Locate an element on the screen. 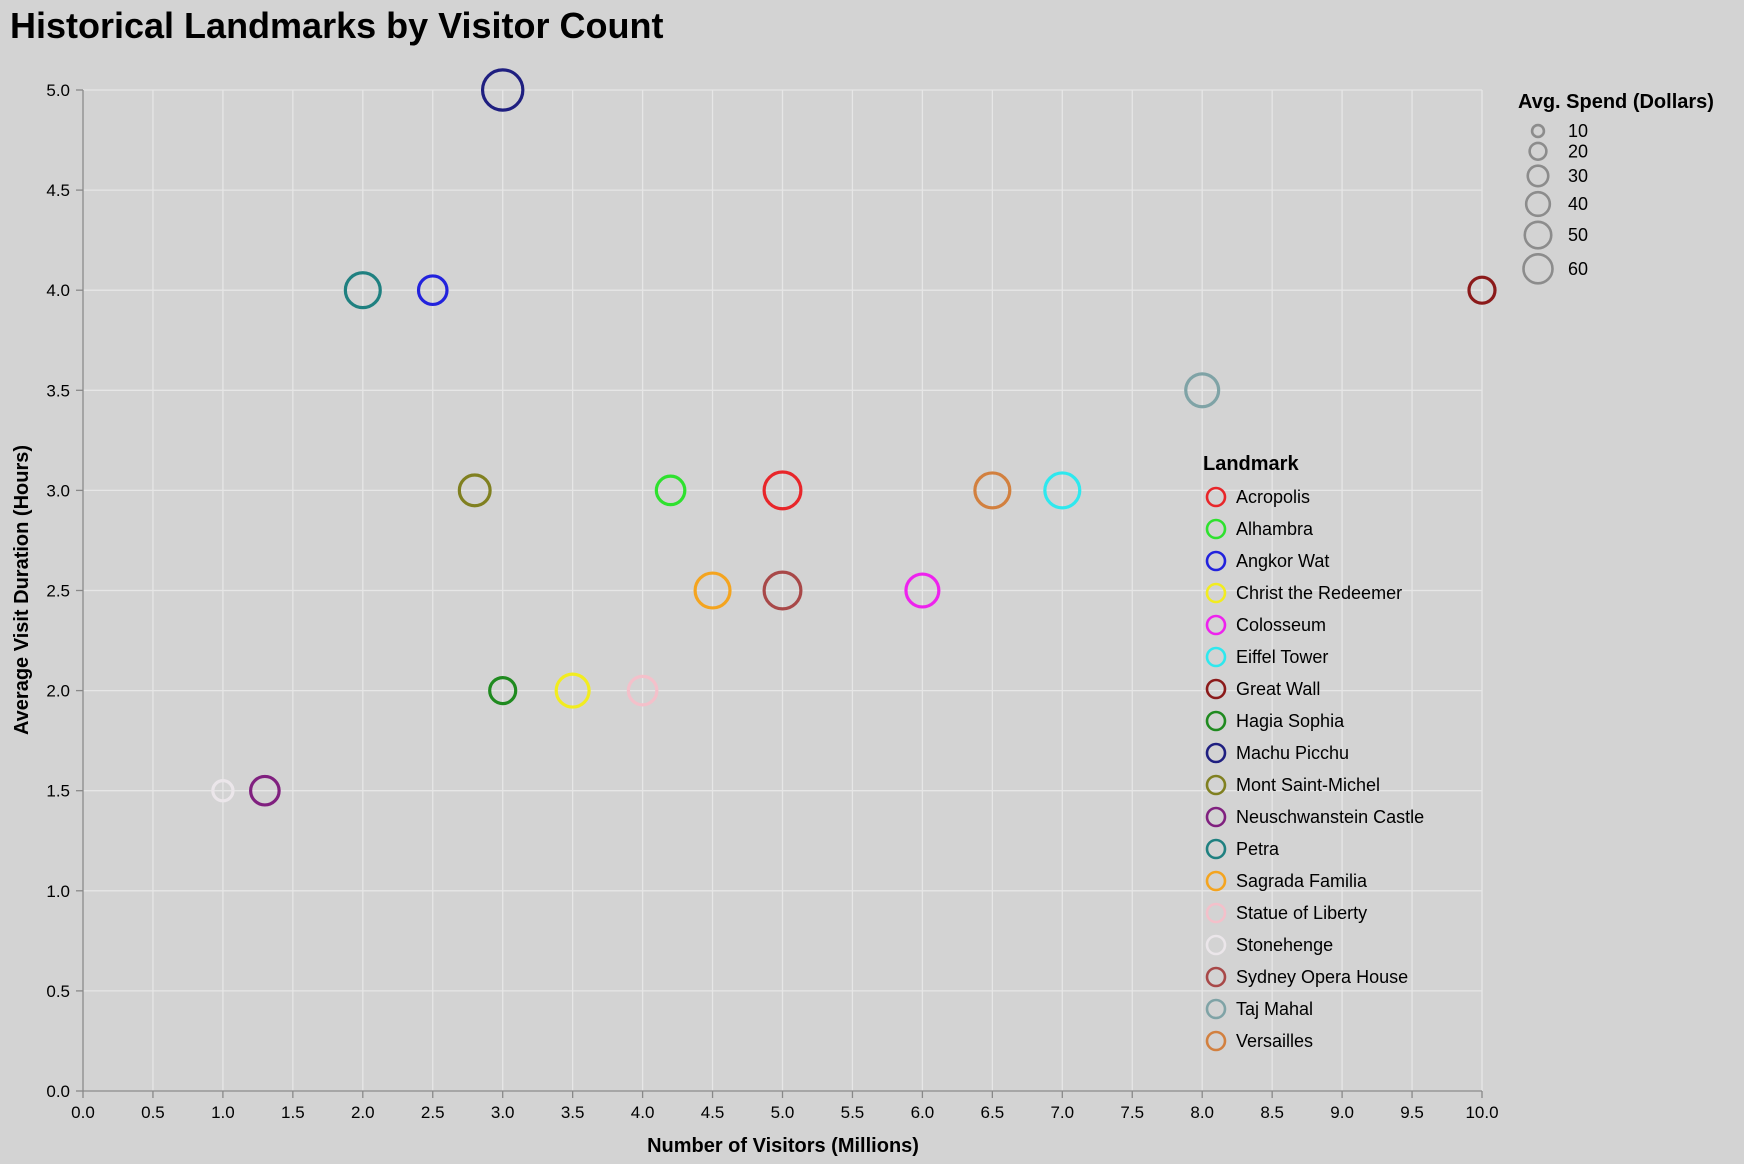 This screenshot has height=1164, width=1744. color-legend-label-machu-picchu: Machu Picchu is located at coordinates (1292, 753).